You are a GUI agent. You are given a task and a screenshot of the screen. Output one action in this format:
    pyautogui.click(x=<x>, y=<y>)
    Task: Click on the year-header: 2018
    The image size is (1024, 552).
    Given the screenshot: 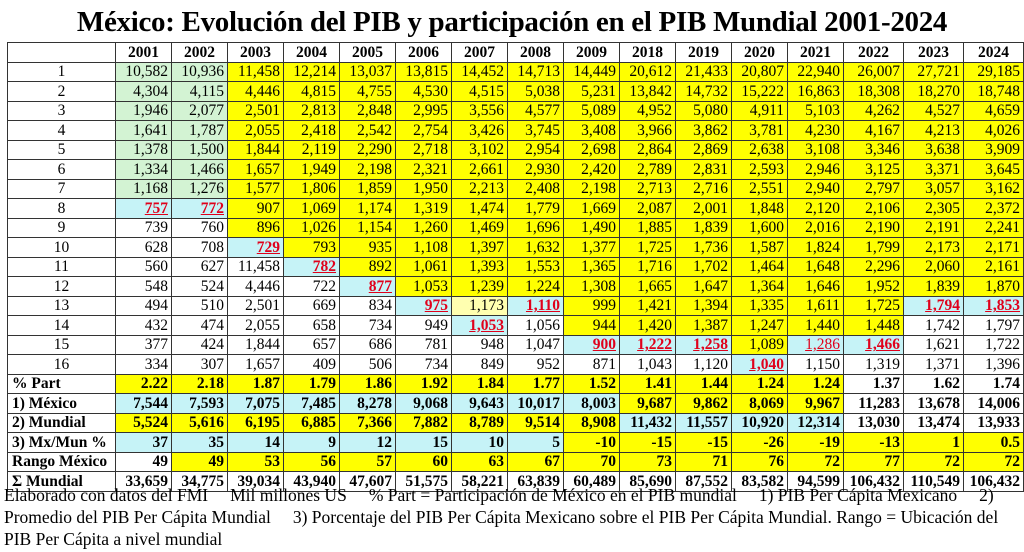 What is the action you would take?
    pyautogui.click(x=647, y=52)
    